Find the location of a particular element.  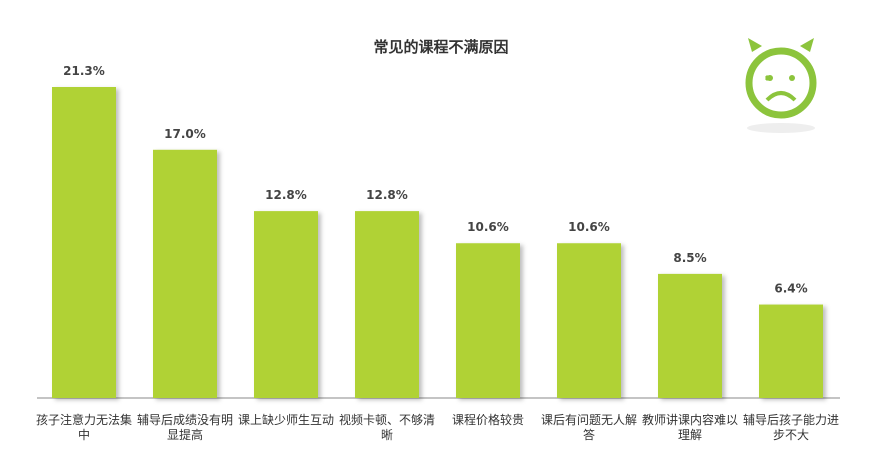

x-tick-label: 视频卡顿、不够清晰 is located at coordinates (387, 427).